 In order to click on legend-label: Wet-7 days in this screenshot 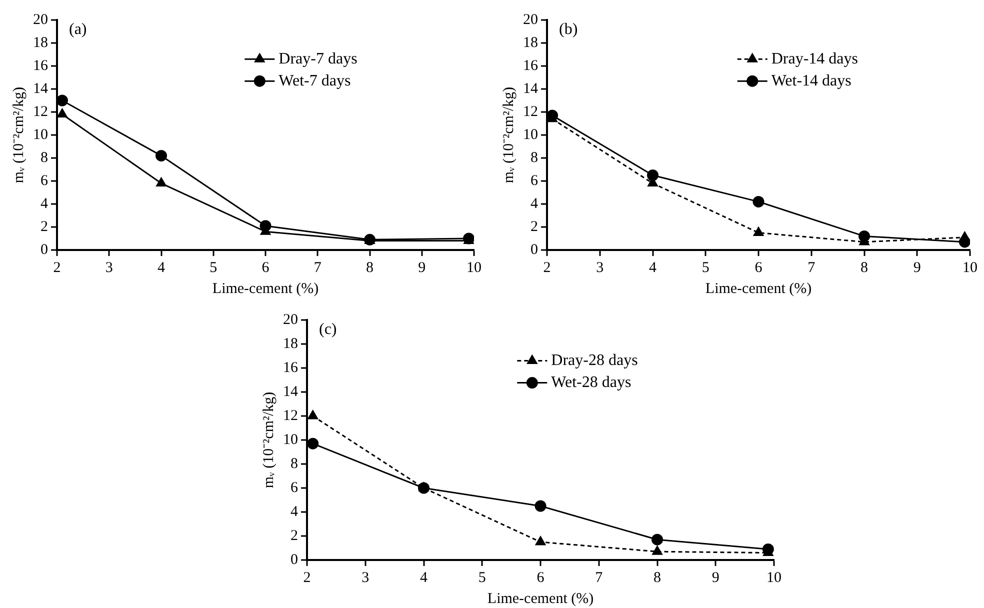, I will do `click(314, 81)`.